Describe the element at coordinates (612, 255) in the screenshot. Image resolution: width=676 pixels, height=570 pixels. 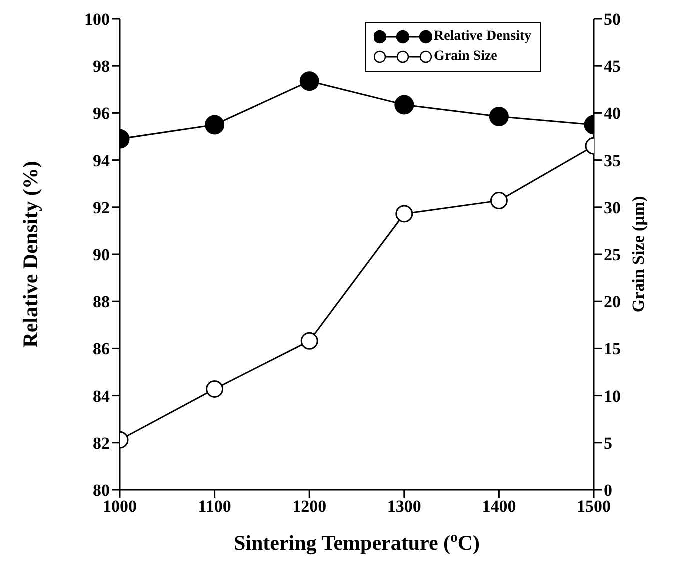
I see `y2-tick-label: 25` at that location.